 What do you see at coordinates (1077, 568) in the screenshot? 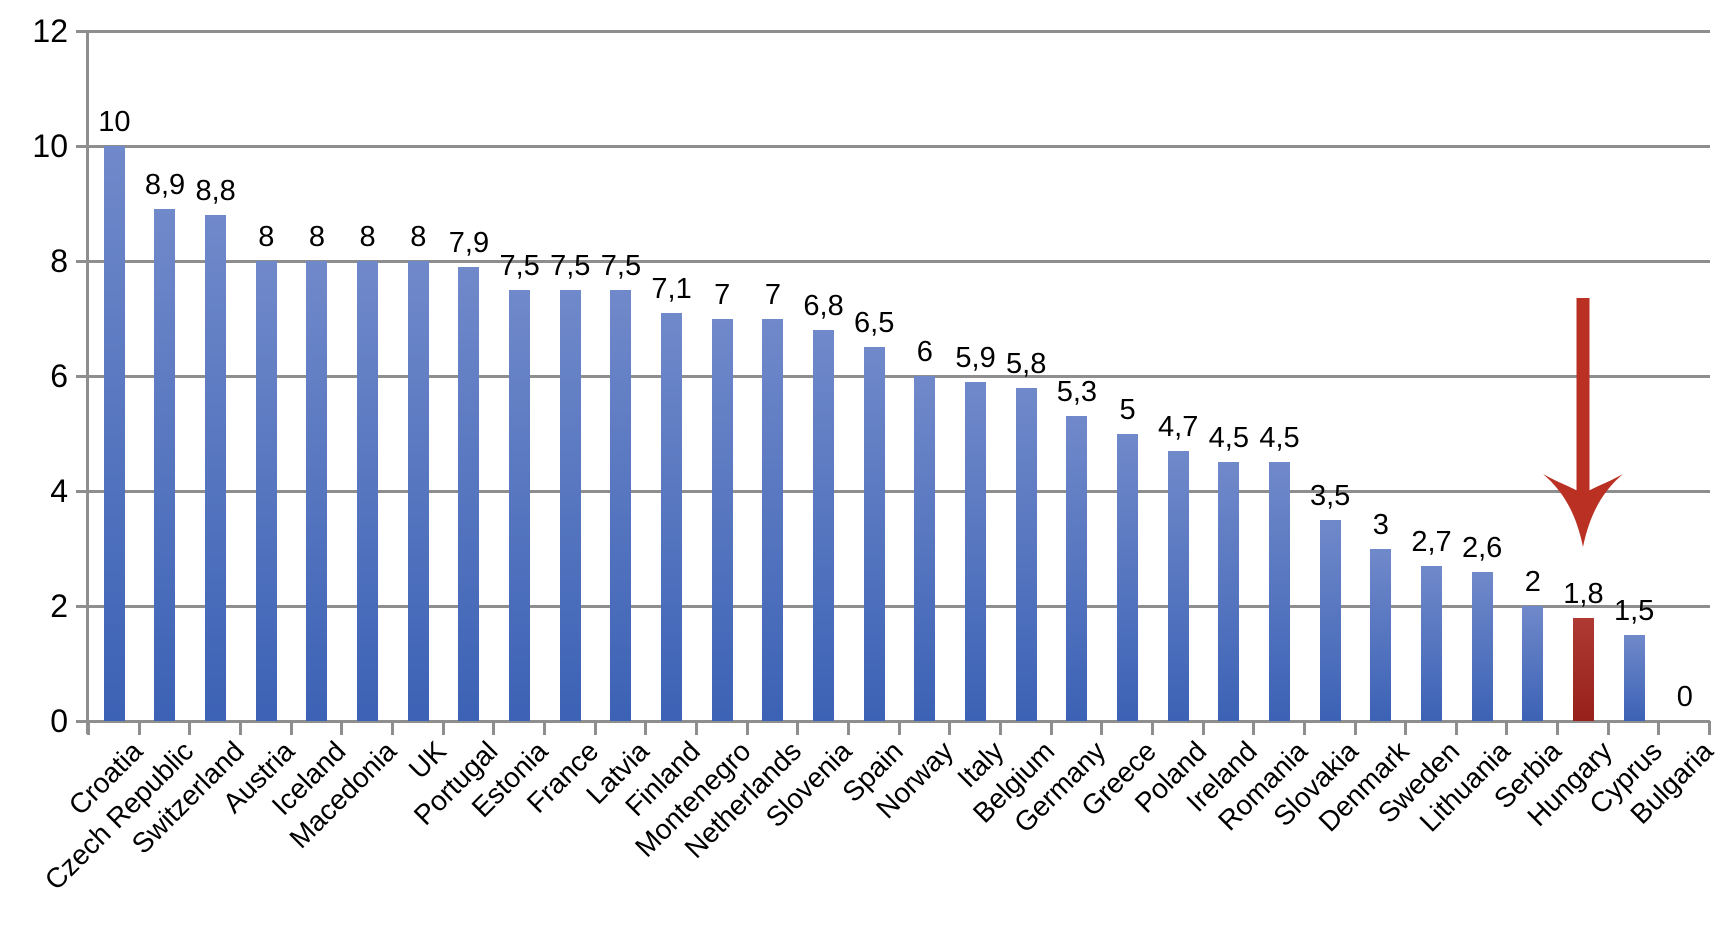
I see `bar-germany` at bounding box center [1077, 568].